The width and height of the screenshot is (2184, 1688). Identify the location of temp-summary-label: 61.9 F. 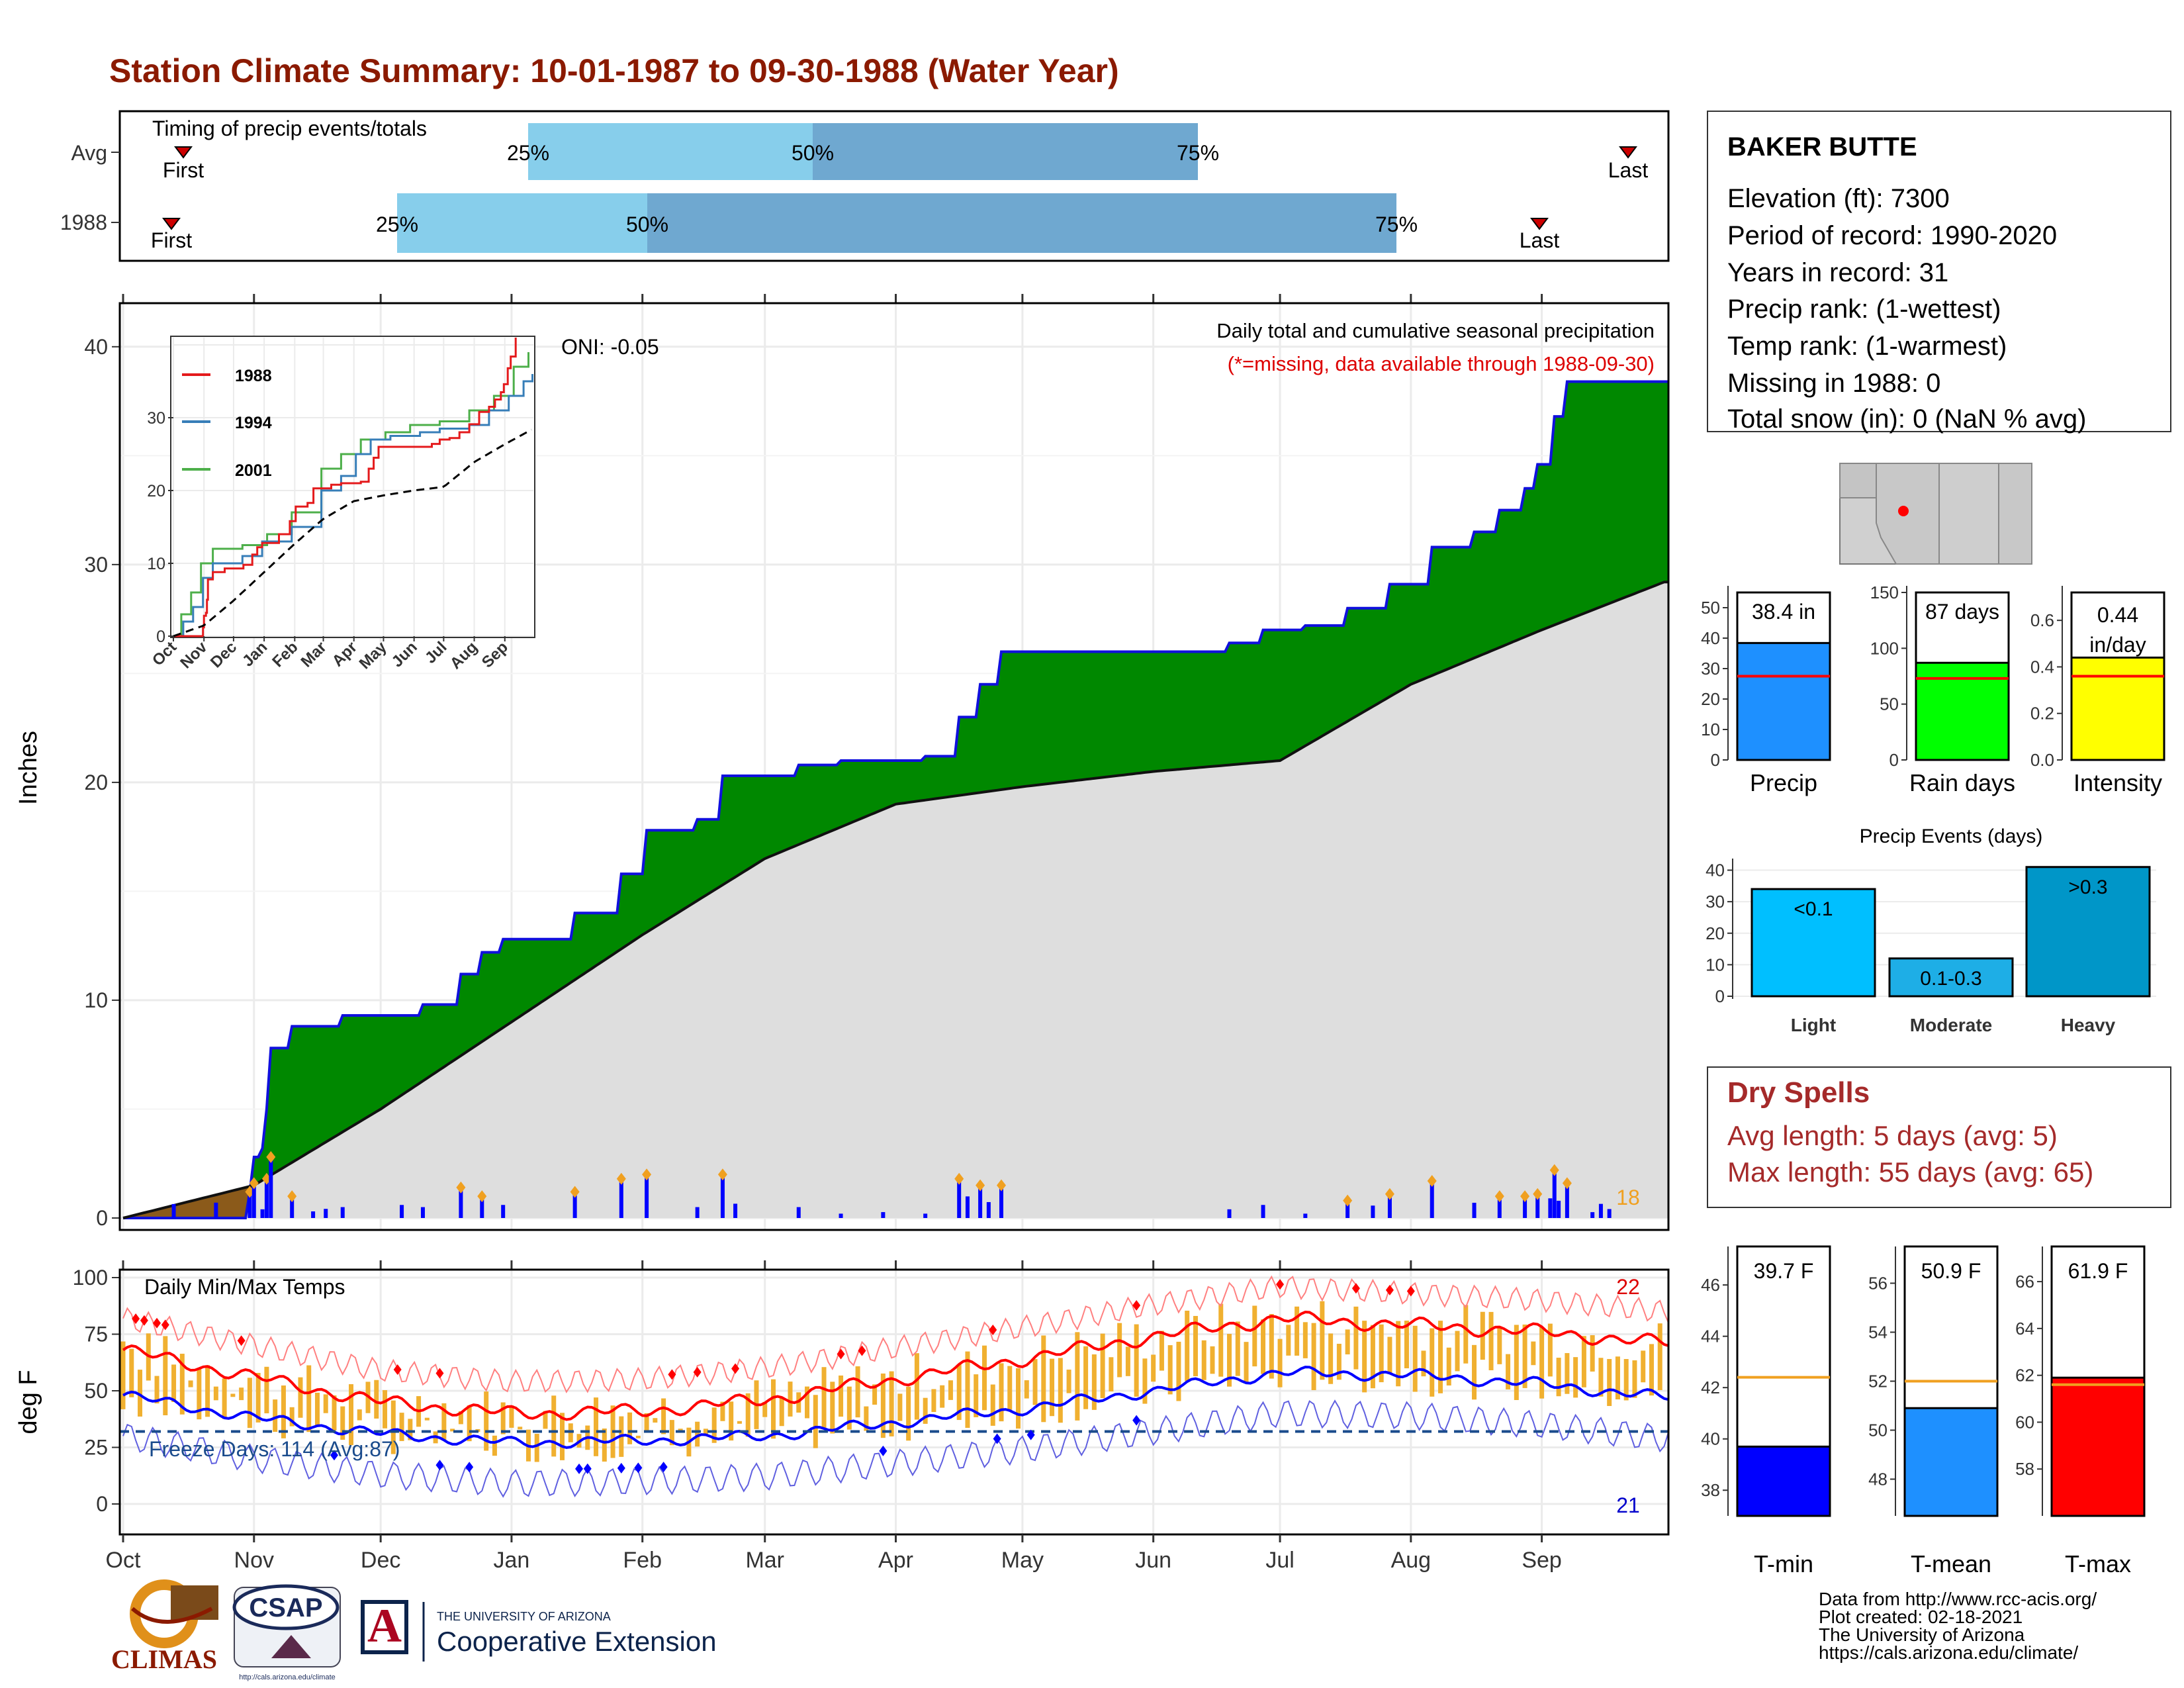
(2098, 1271).